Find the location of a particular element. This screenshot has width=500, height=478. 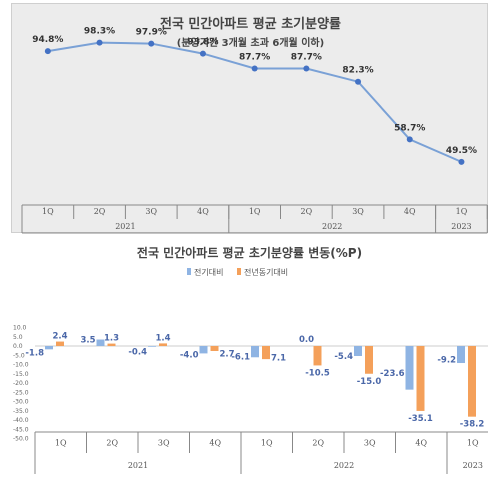

bar-prev-year-label: 7.1 is located at coordinates (278, 359).